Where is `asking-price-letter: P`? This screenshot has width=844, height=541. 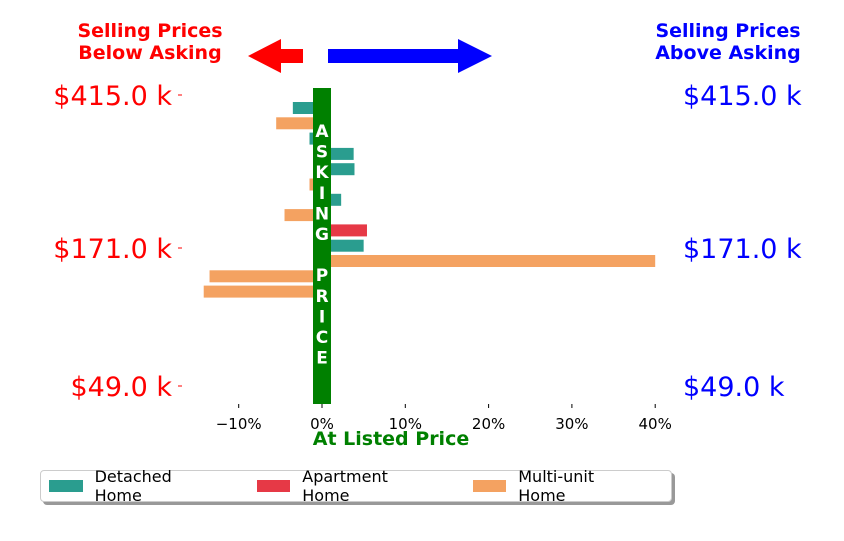 asking-price-letter: P is located at coordinates (322, 276).